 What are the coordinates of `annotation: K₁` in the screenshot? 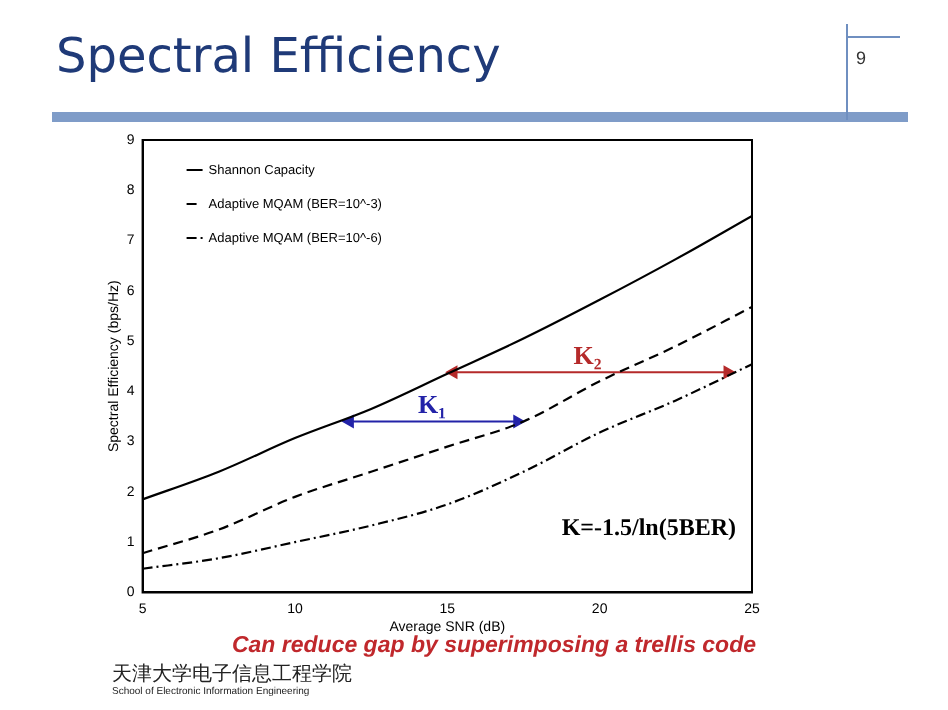 It's located at (432, 404).